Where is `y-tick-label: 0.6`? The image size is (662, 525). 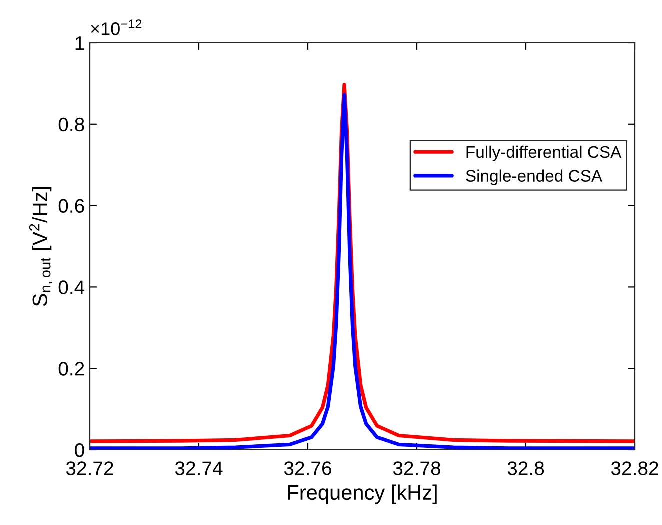 y-tick-label: 0.6 is located at coordinates (71, 206).